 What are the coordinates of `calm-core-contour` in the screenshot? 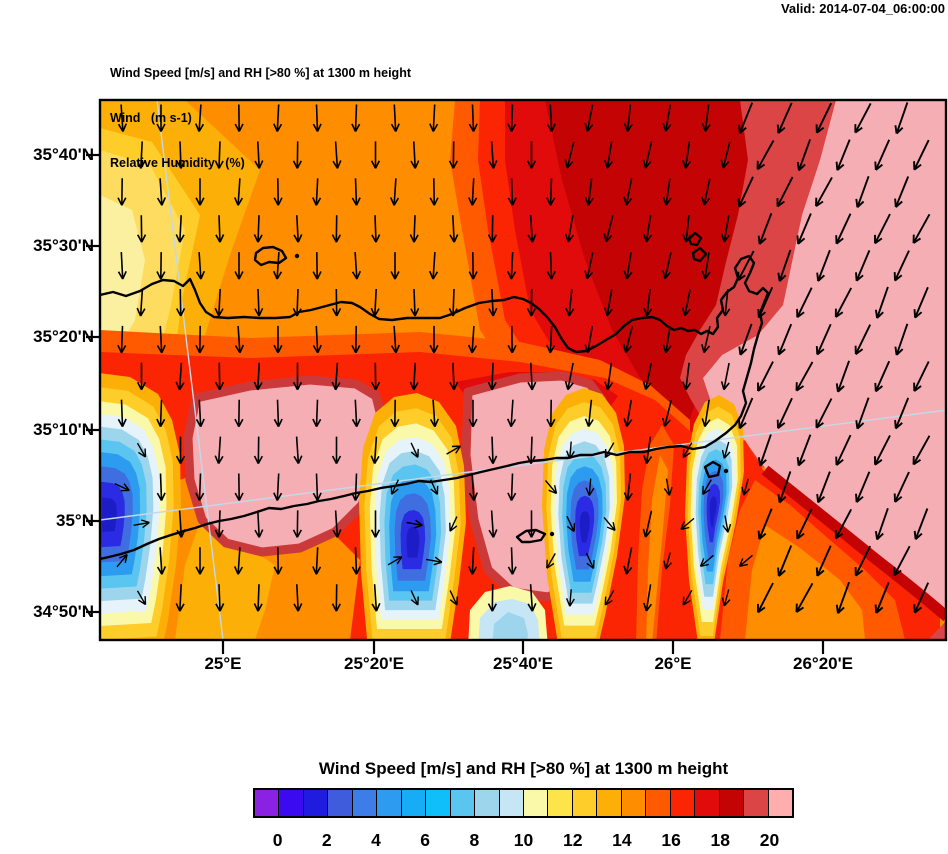 It's located at (584, 527).